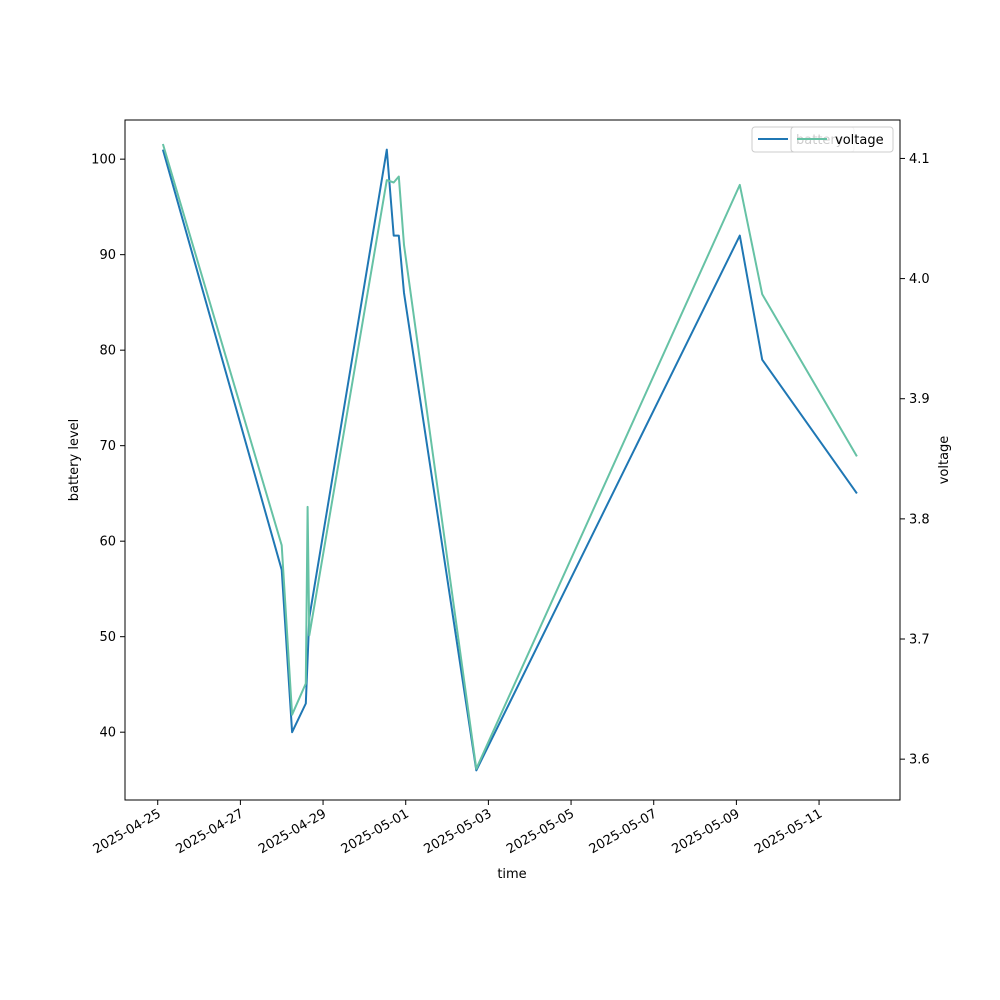 The height and width of the screenshot is (1000, 1000). What do you see at coordinates (511, 874) in the screenshot?
I see `x-axis-label: time` at bounding box center [511, 874].